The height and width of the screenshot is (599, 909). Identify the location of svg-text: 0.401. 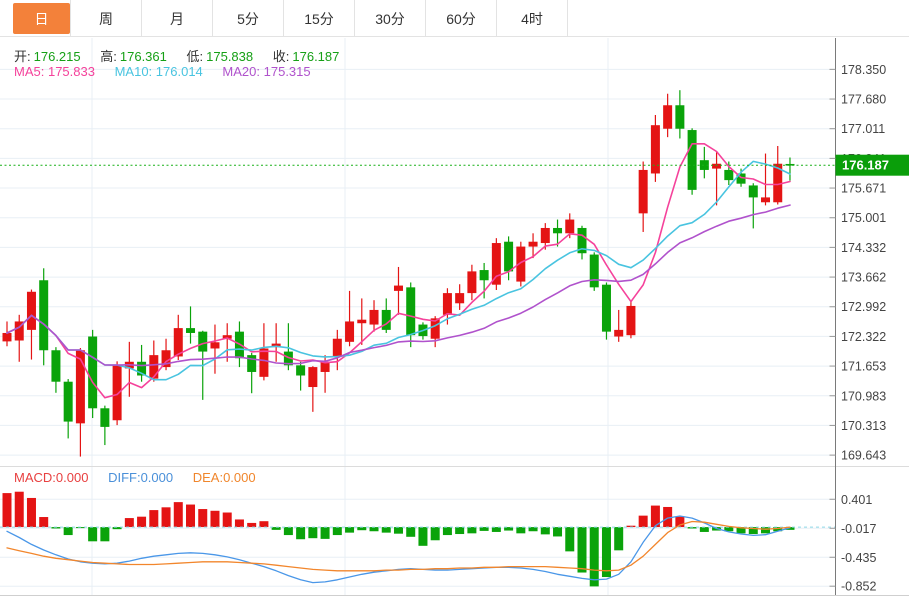
(856, 500).